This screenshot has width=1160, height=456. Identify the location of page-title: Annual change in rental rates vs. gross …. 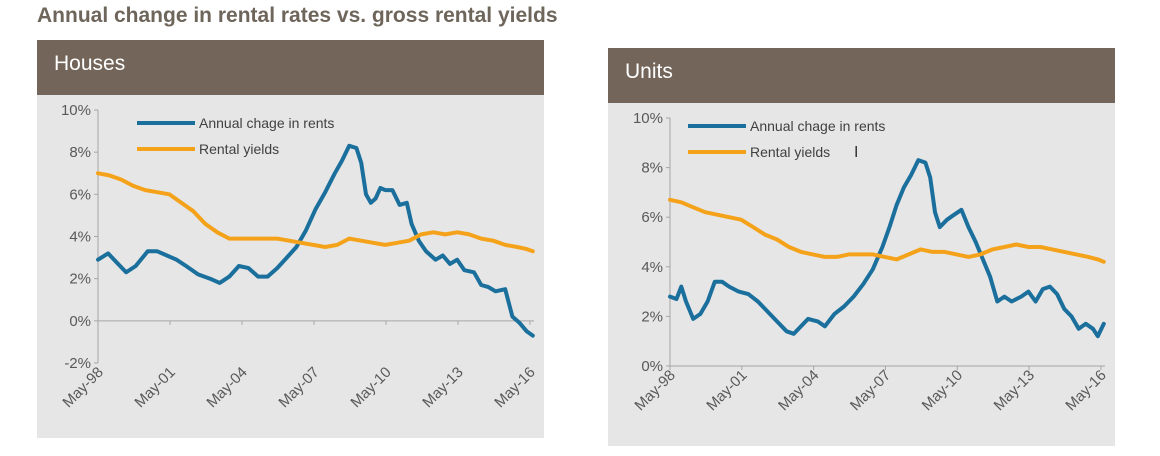
(297, 15).